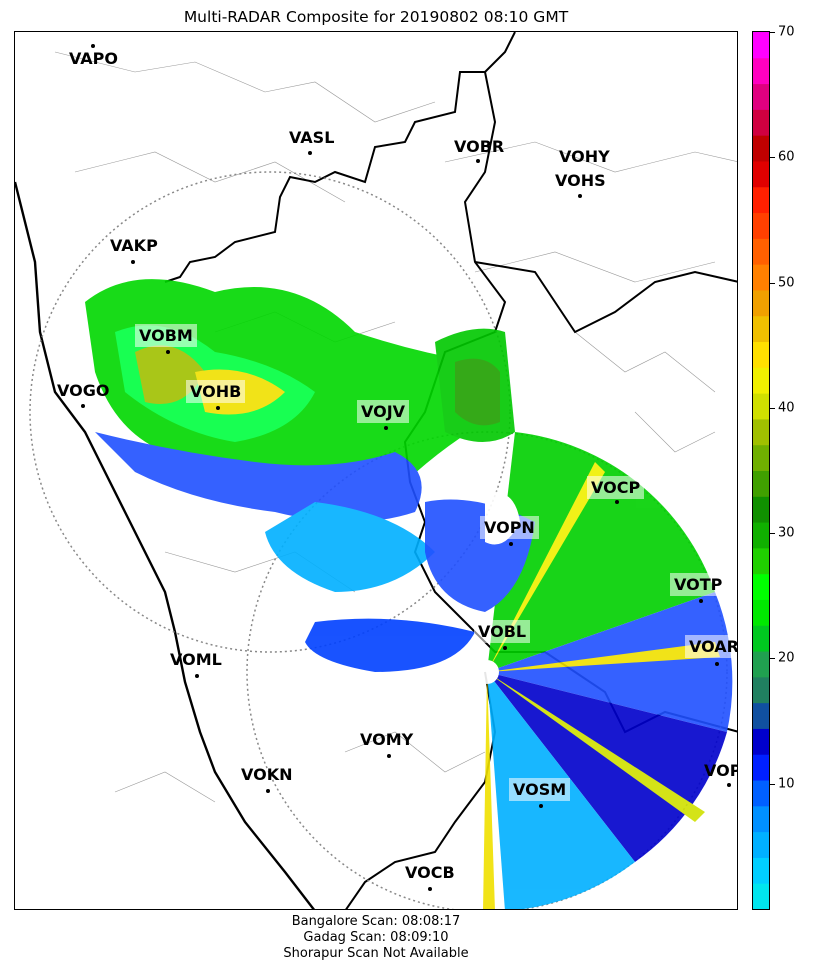 This screenshot has width=825, height=972. What do you see at coordinates (376, 921) in the screenshot?
I see `scan-info-line-1: Bangalore Scan: 08:08:17` at bounding box center [376, 921].